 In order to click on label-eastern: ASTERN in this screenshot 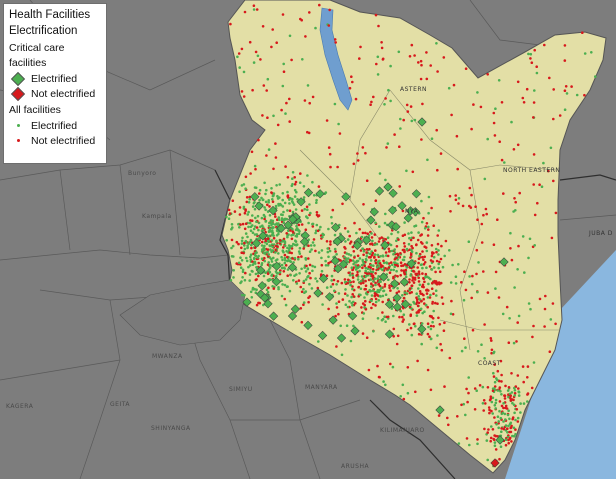, I will do `click(414, 89)`.